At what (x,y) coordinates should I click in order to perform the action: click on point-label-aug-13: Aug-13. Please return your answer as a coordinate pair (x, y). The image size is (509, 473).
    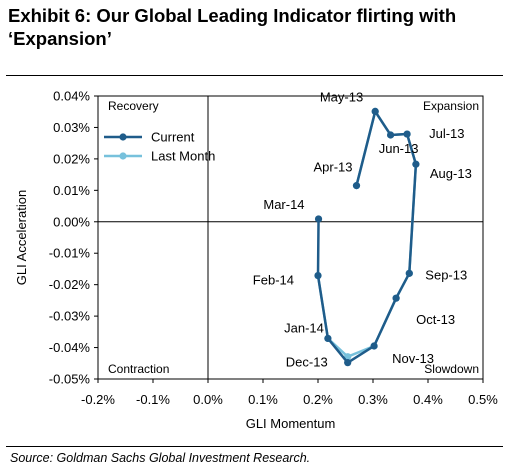
    Looking at the image, I should click on (451, 173).